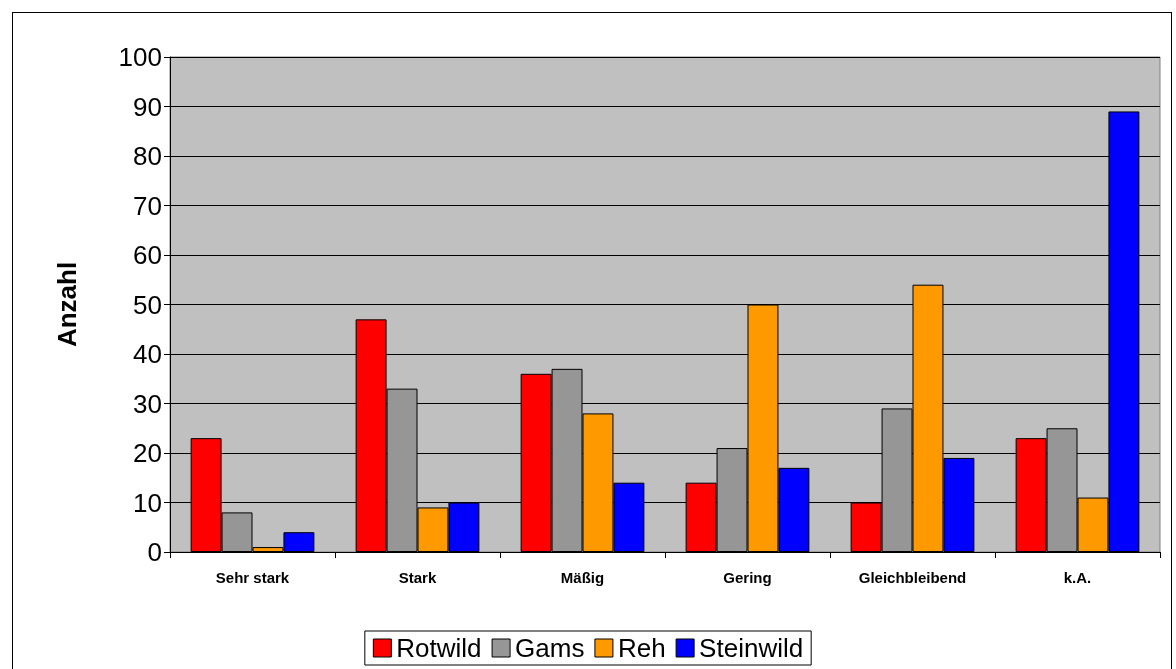 The width and height of the screenshot is (1176, 669). I want to click on y-tick-label: 70, so click(147, 205).